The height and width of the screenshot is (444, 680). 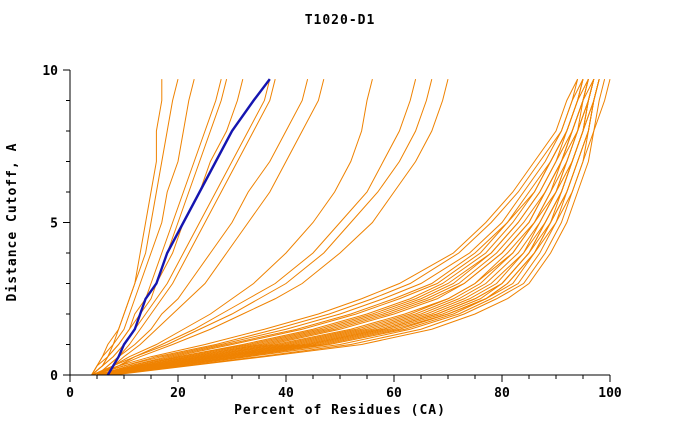 What do you see at coordinates (70, 393) in the screenshot?
I see `x-tick-label: 0` at bounding box center [70, 393].